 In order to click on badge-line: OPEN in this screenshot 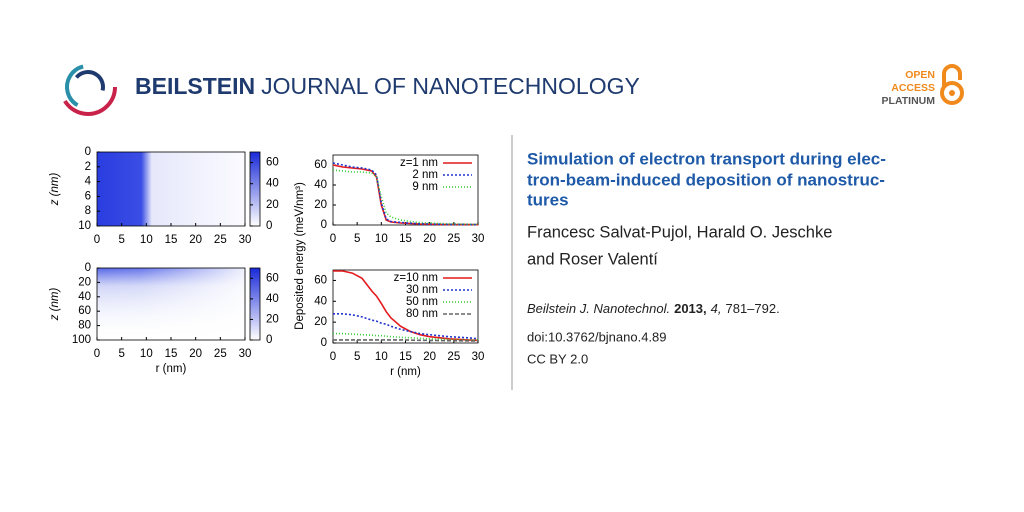, I will do `click(920, 75)`.